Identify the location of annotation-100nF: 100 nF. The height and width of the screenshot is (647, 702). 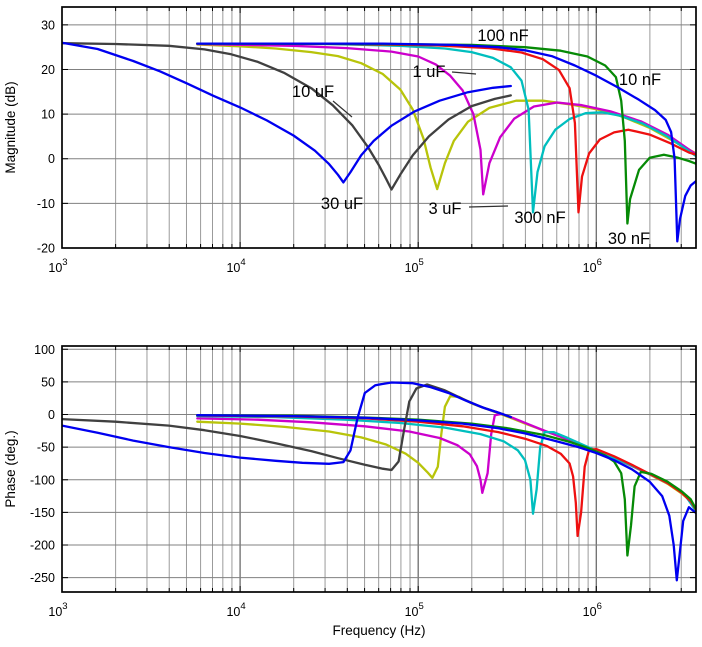
(502, 36).